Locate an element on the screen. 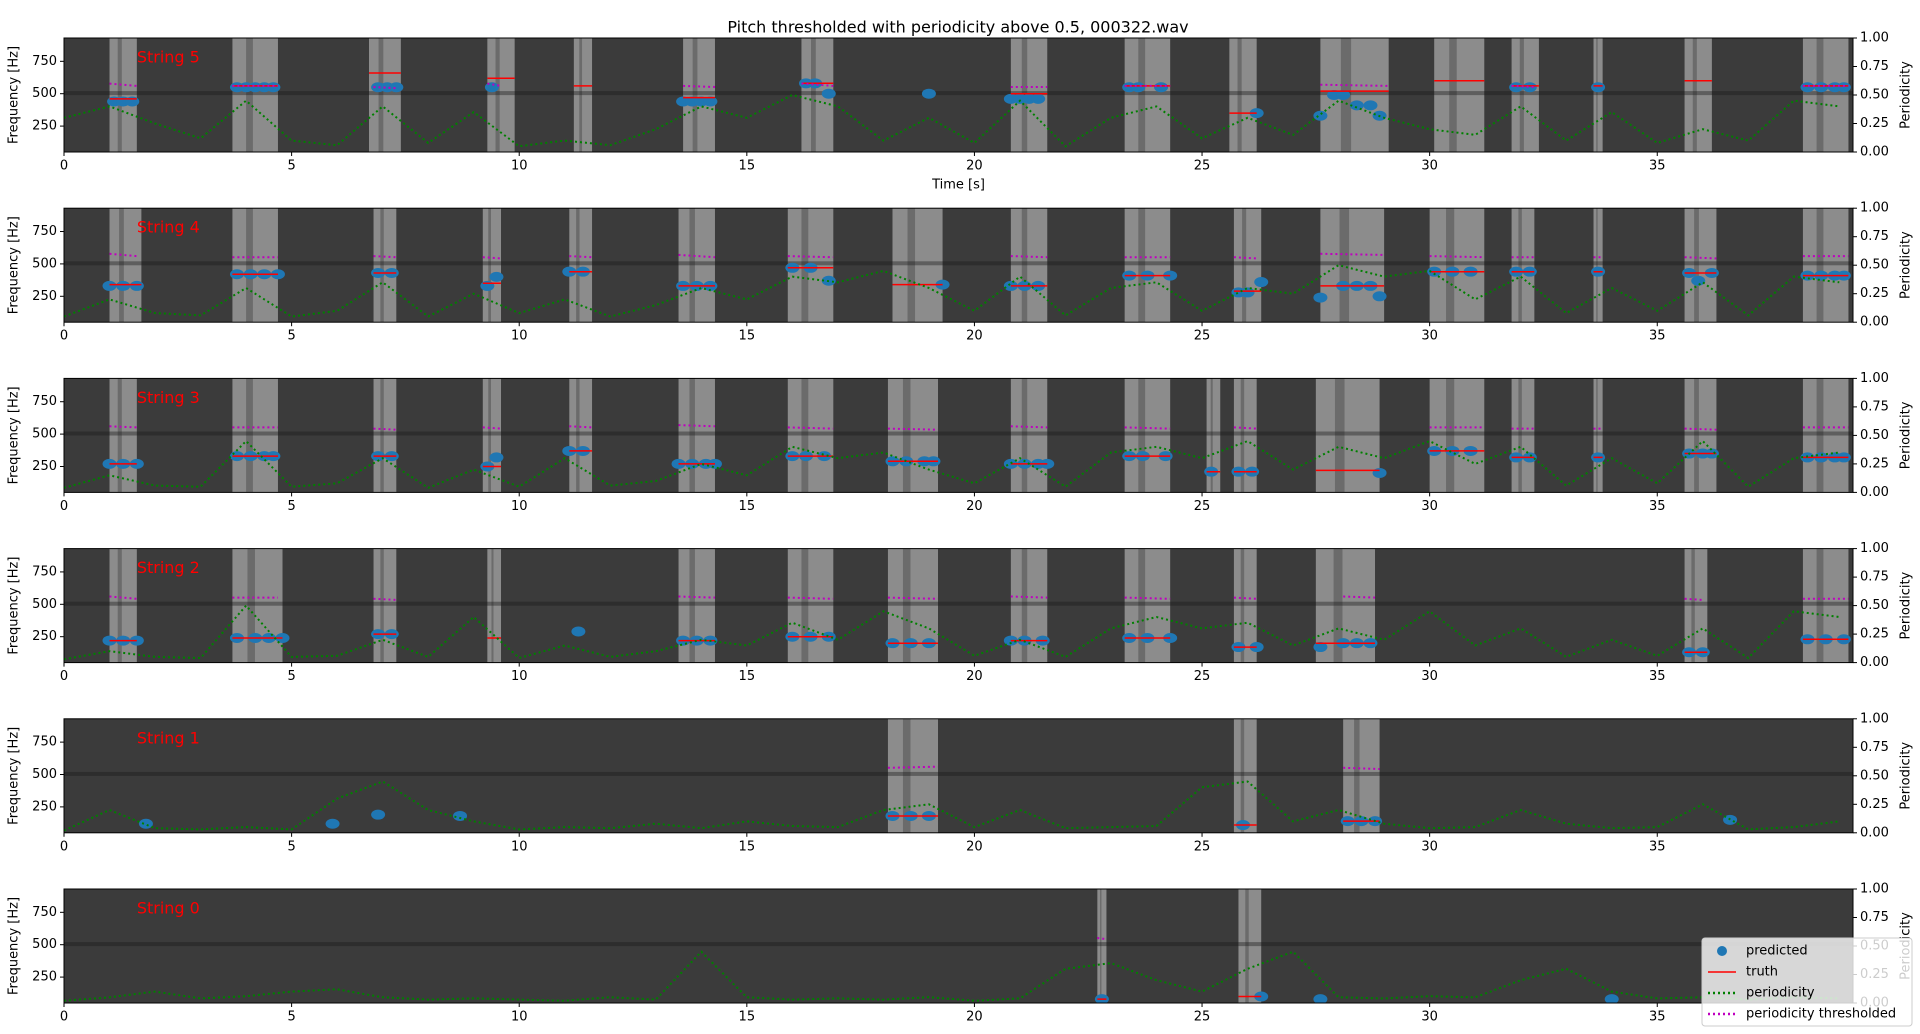 The height and width of the screenshot is (1034, 1920). y-tick-label: 250 is located at coordinates (44, 977).